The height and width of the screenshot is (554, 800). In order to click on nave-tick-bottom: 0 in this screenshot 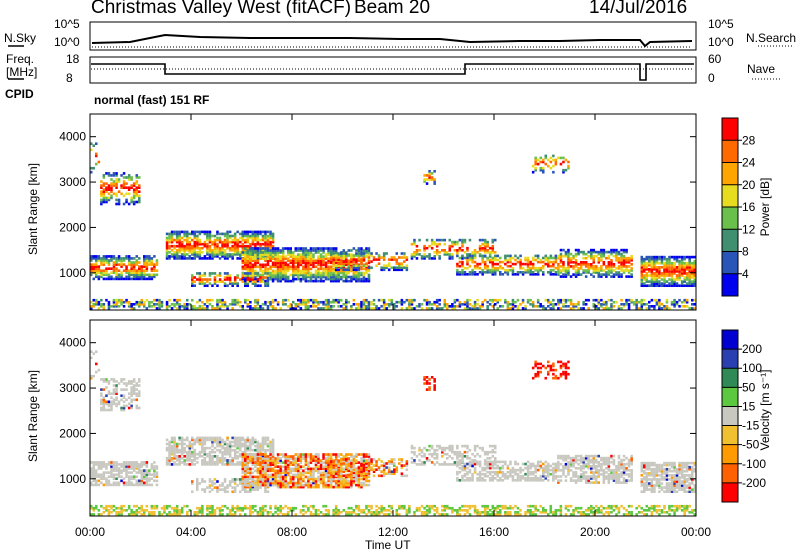, I will do `click(711, 78)`.